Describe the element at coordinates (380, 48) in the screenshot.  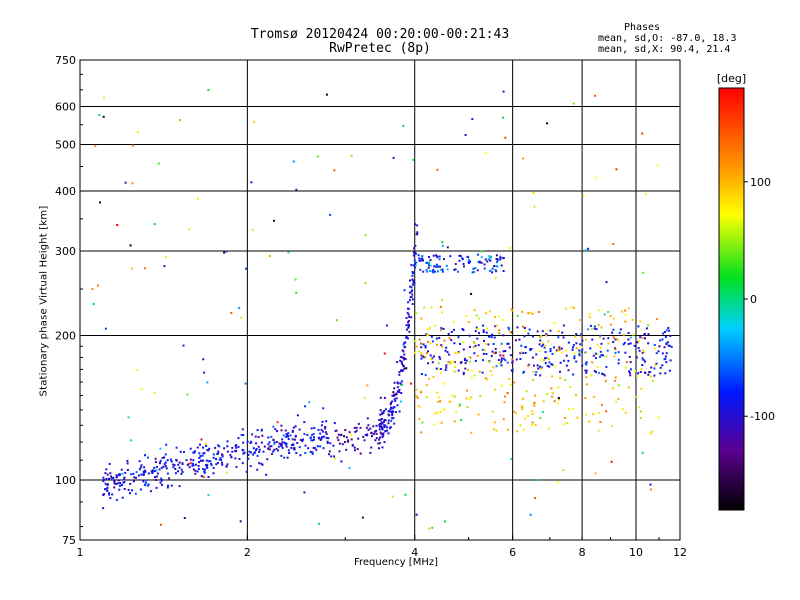
I see `chart-subtitle: RwPretec (8p)` at that location.